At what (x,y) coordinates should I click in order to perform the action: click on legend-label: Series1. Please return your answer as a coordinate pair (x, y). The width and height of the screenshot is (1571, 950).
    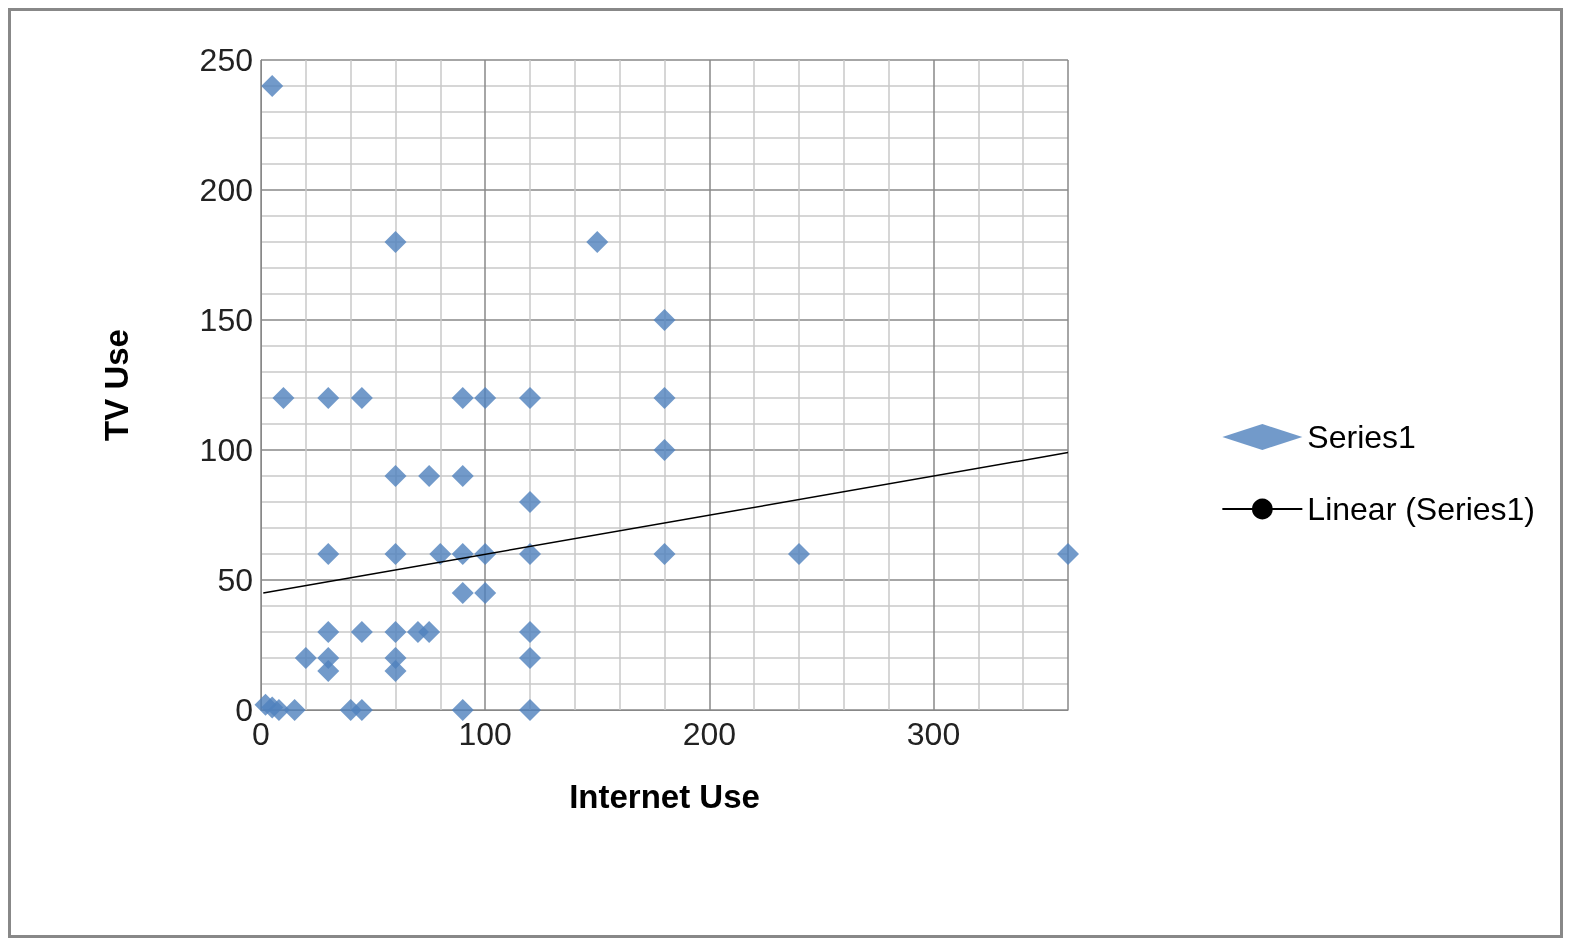
    Looking at the image, I should click on (1361, 437).